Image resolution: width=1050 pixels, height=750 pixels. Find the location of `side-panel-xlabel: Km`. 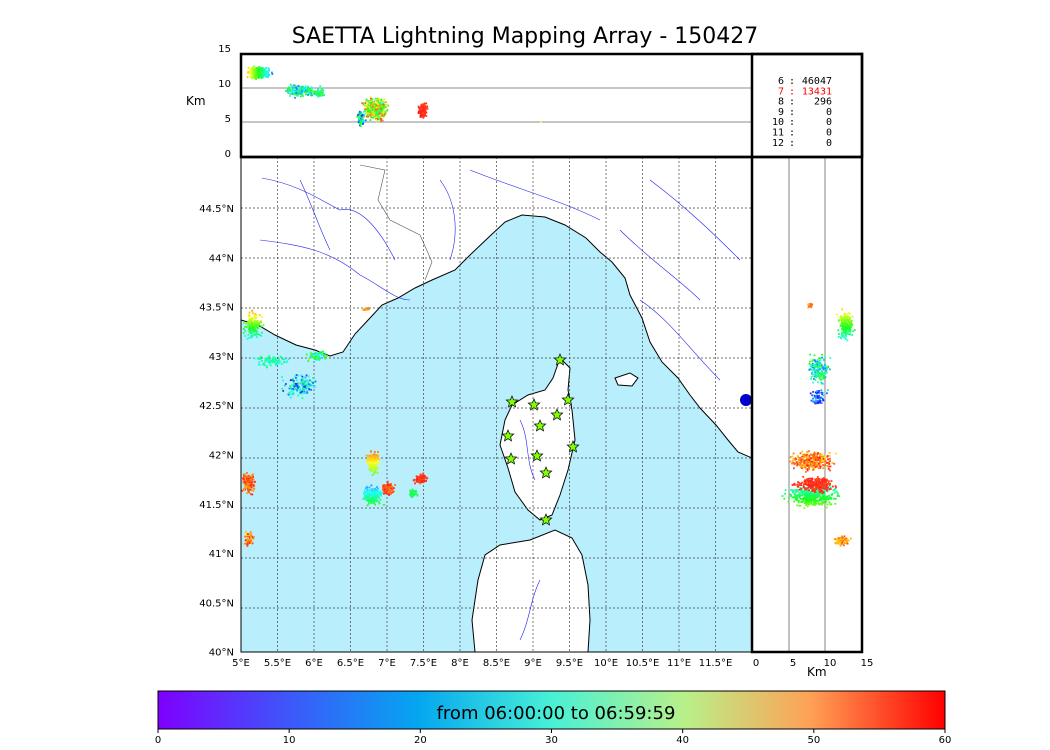

side-panel-xlabel: Km is located at coordinates (817, 672).